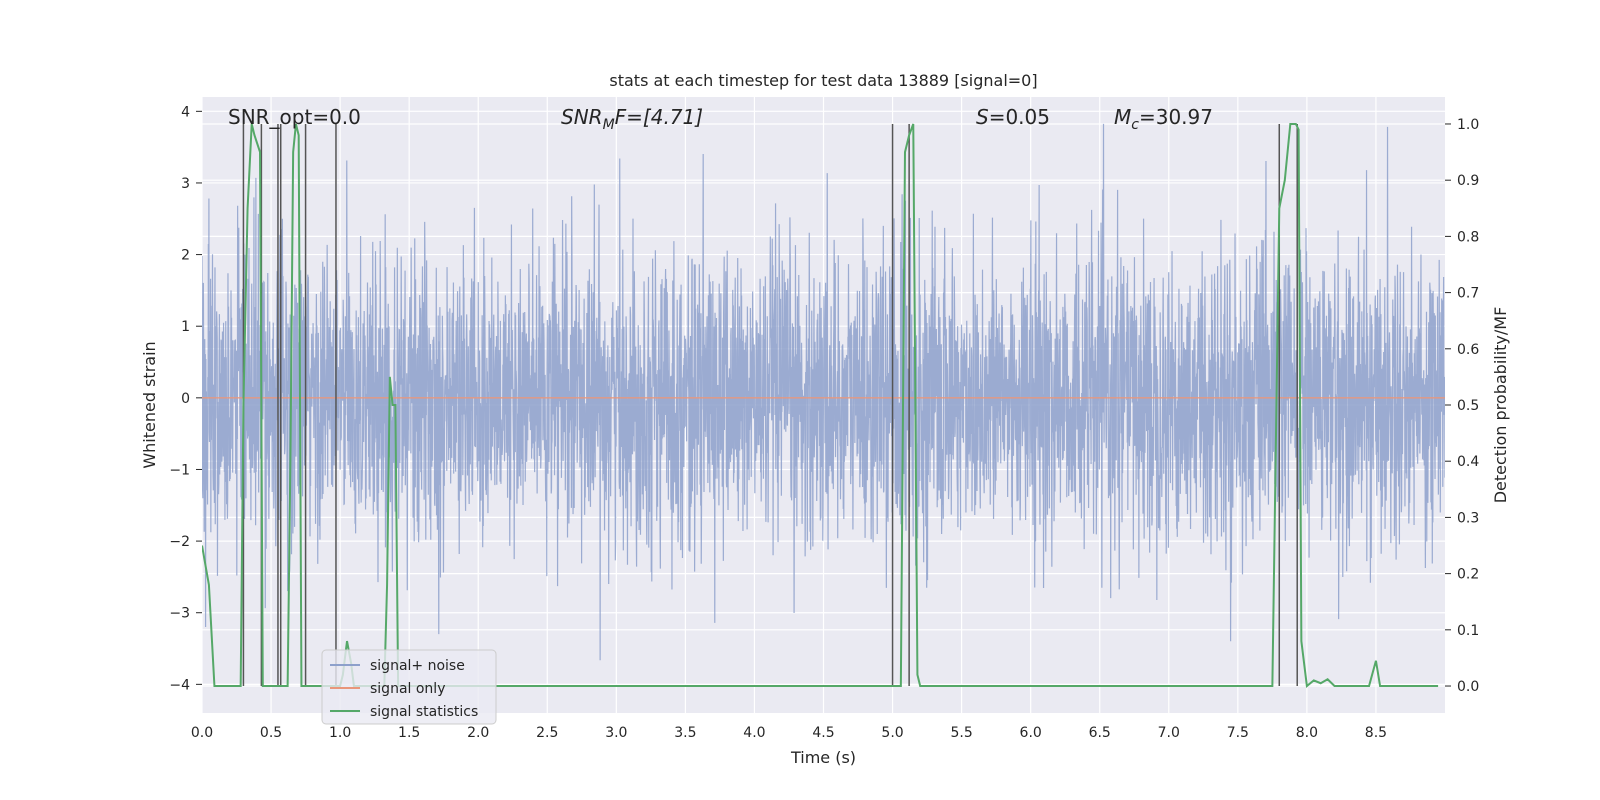  I want to click on x-tick-label: 2.0, so click(478, 733).